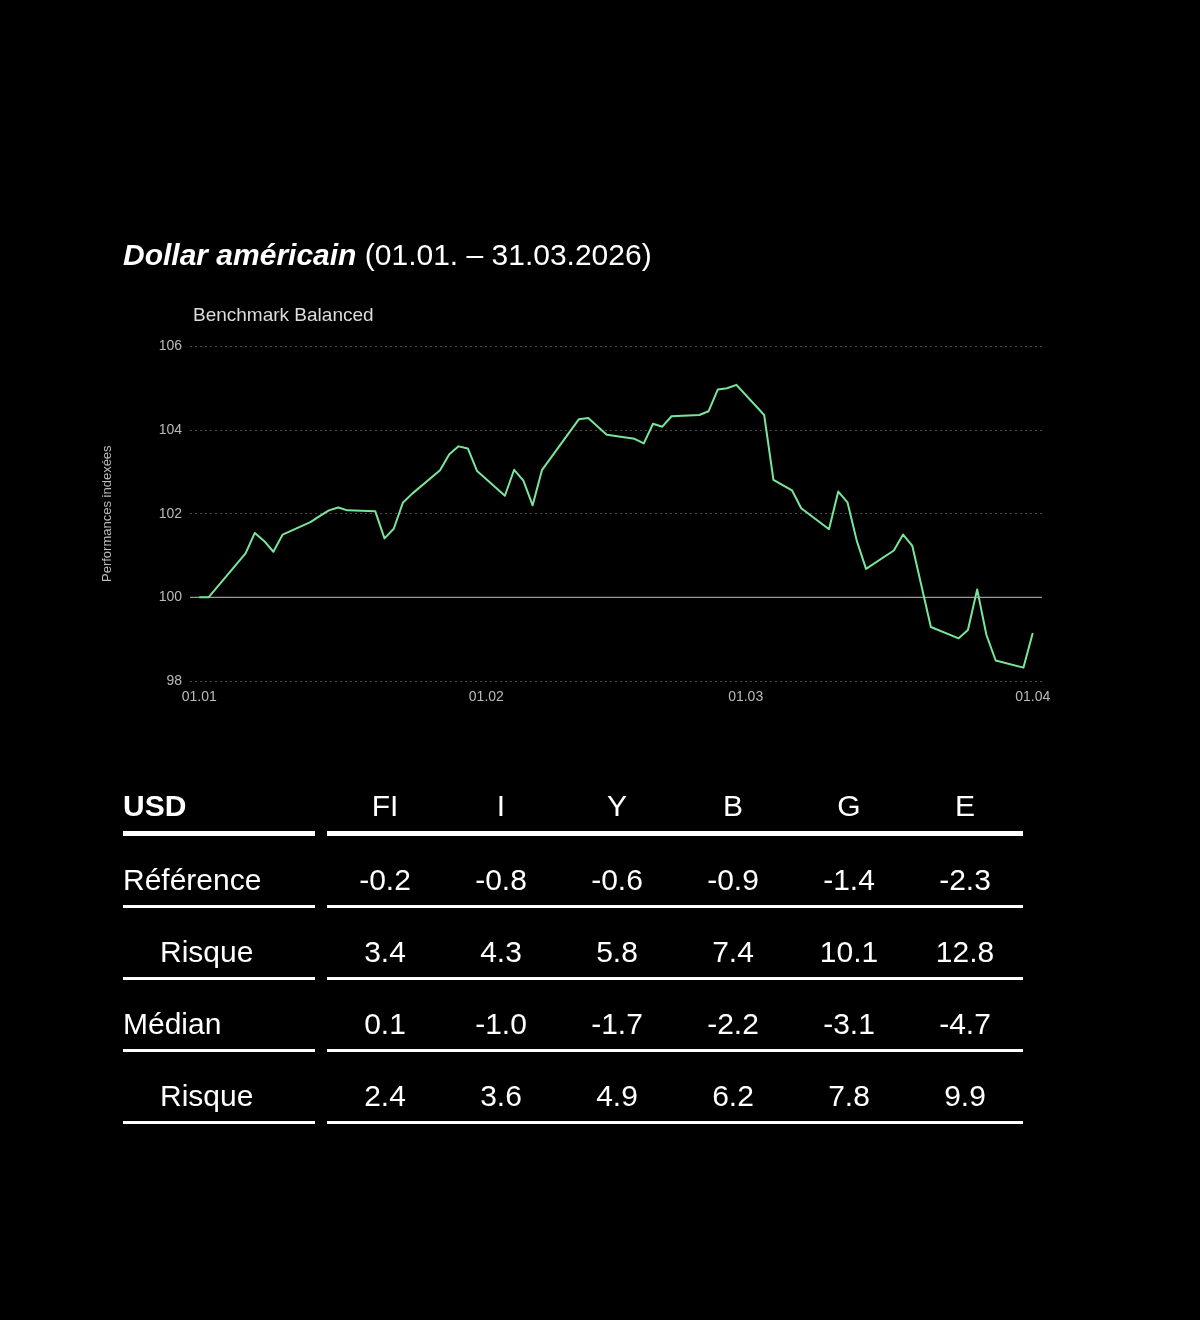  What do you see at coordinates (170, 512) in the screenshot?
I see `y-tick-label: 102` at bounding box center [170, 512].